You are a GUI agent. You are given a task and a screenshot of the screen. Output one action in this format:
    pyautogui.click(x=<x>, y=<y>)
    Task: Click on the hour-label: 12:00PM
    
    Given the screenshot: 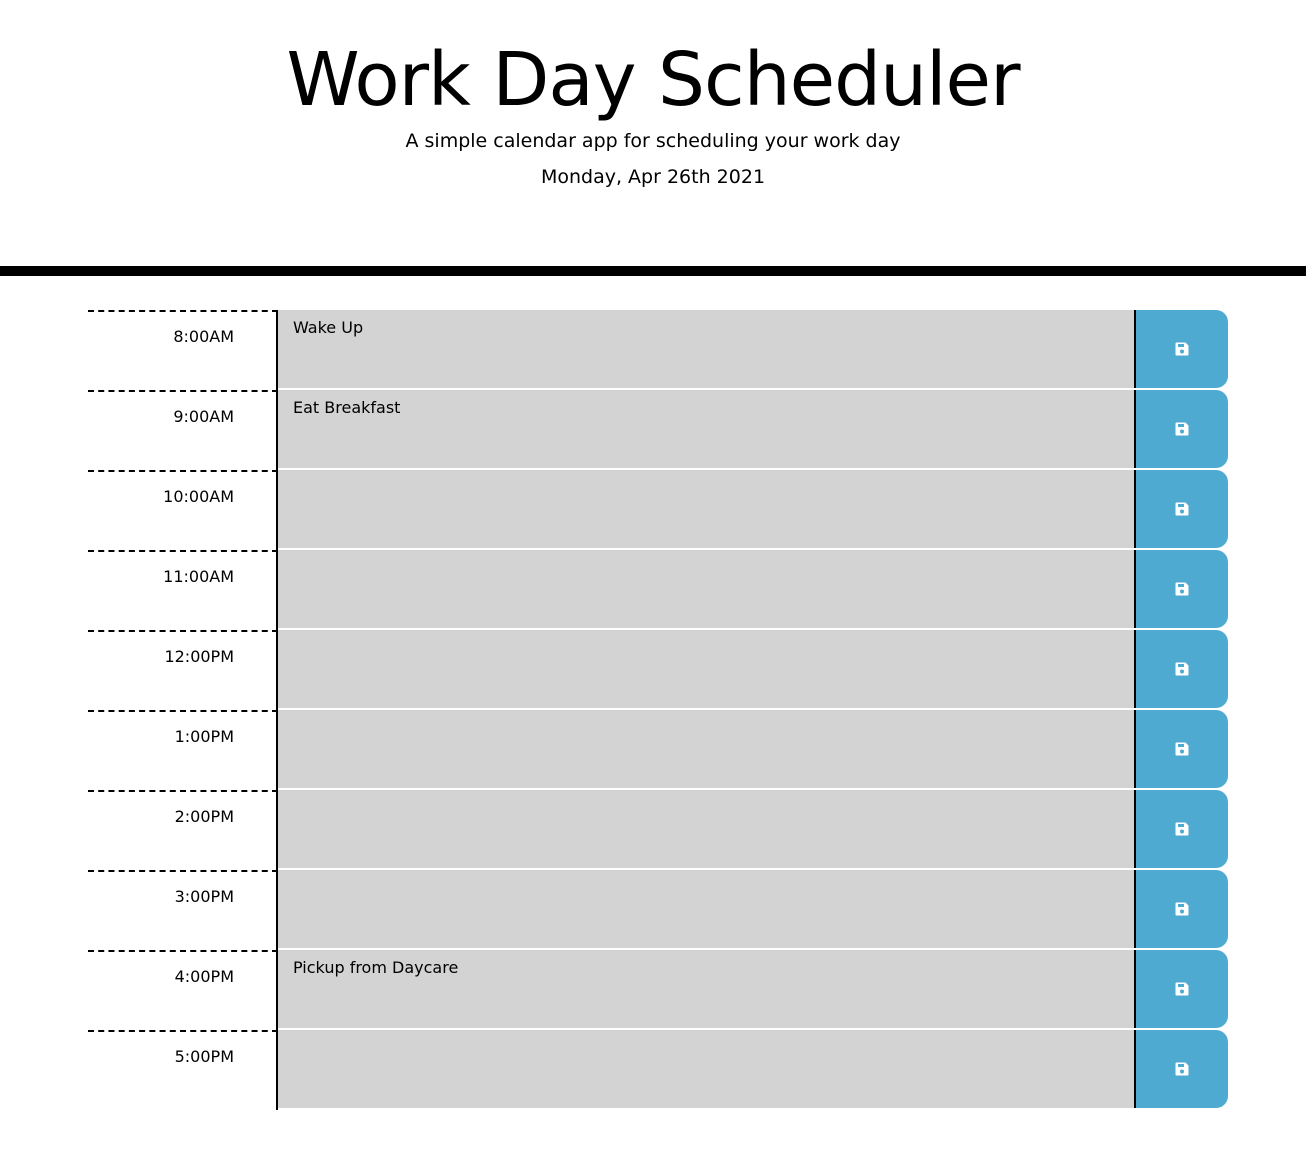 What is the action you would take?
    pyautogui.click(x=183, y=670)
    